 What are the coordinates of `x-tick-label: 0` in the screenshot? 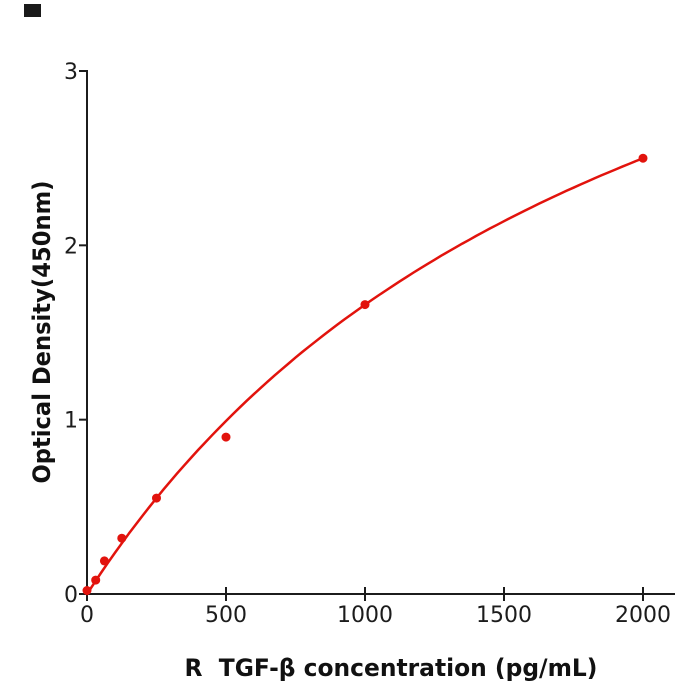 It's located at (87, 615).